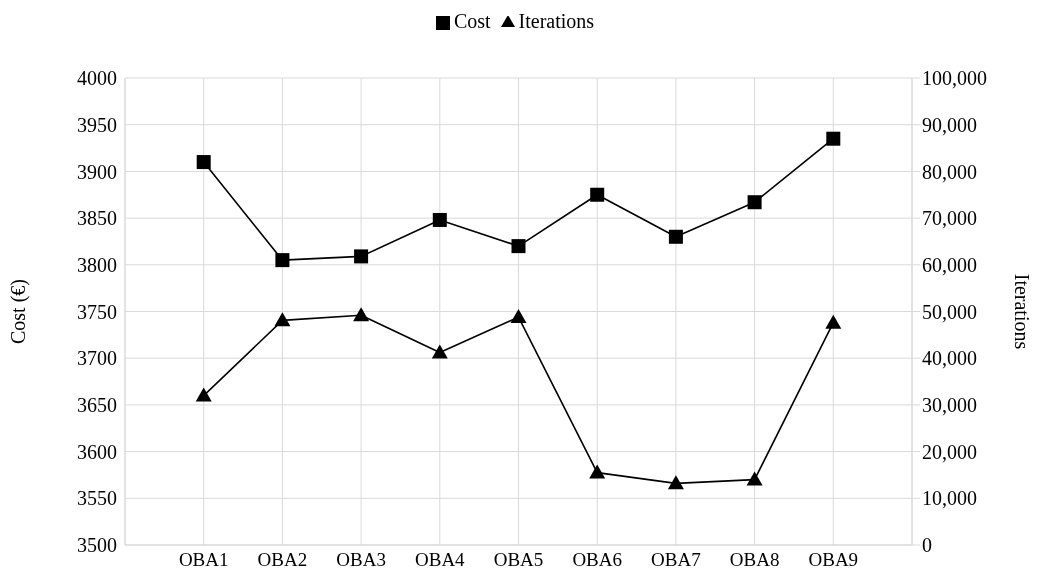 Image resolution: width=1049 pixels, height=583 pixels. I want to click on y2-tick-label: 20,000, so click(949, 451).